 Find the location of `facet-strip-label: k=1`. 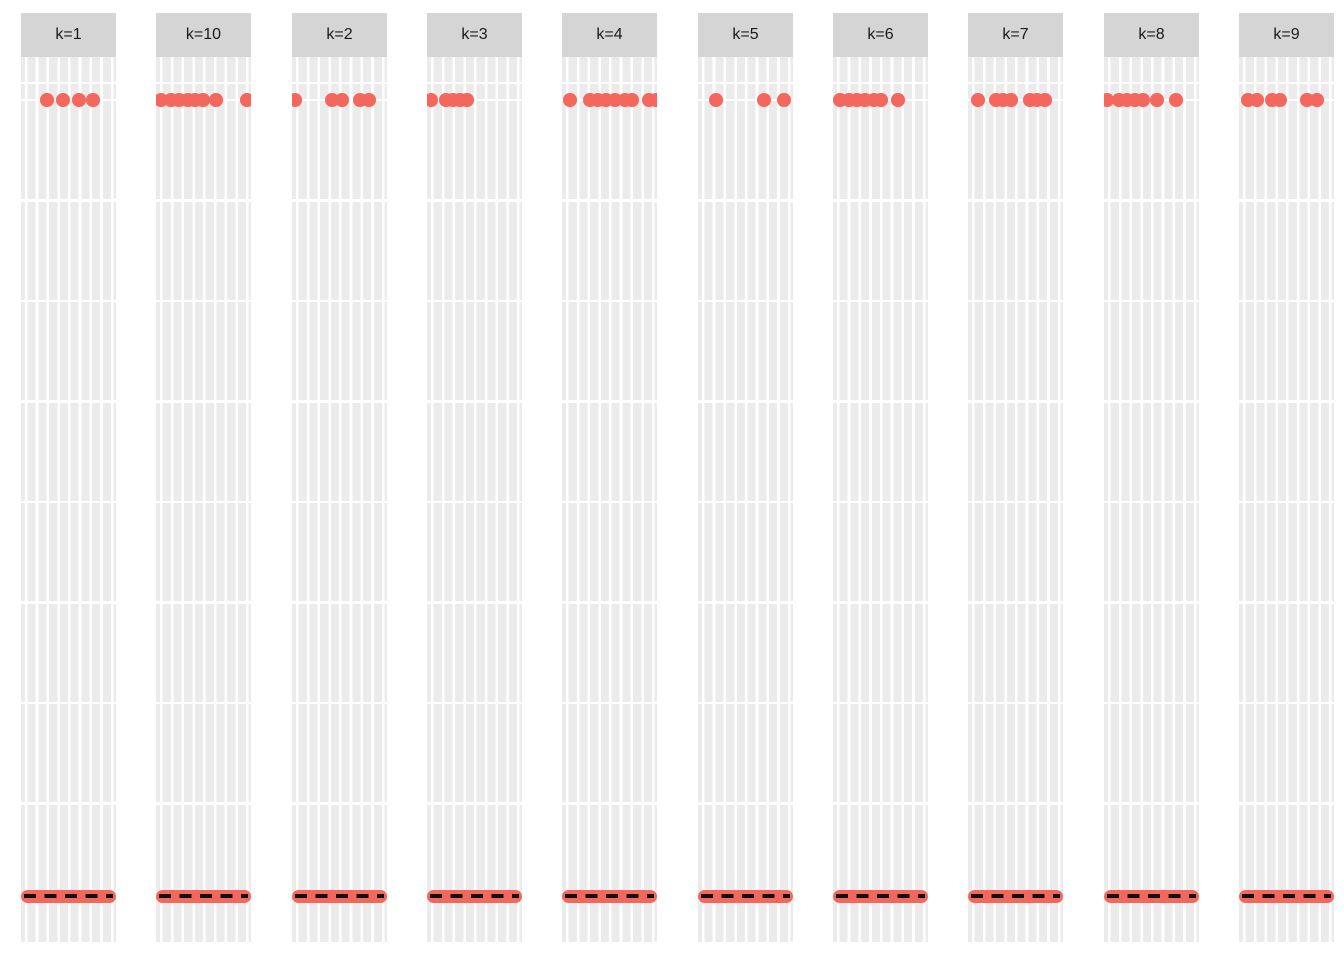

facet-strip-label: k=1 is located at coordinates (68, 34).